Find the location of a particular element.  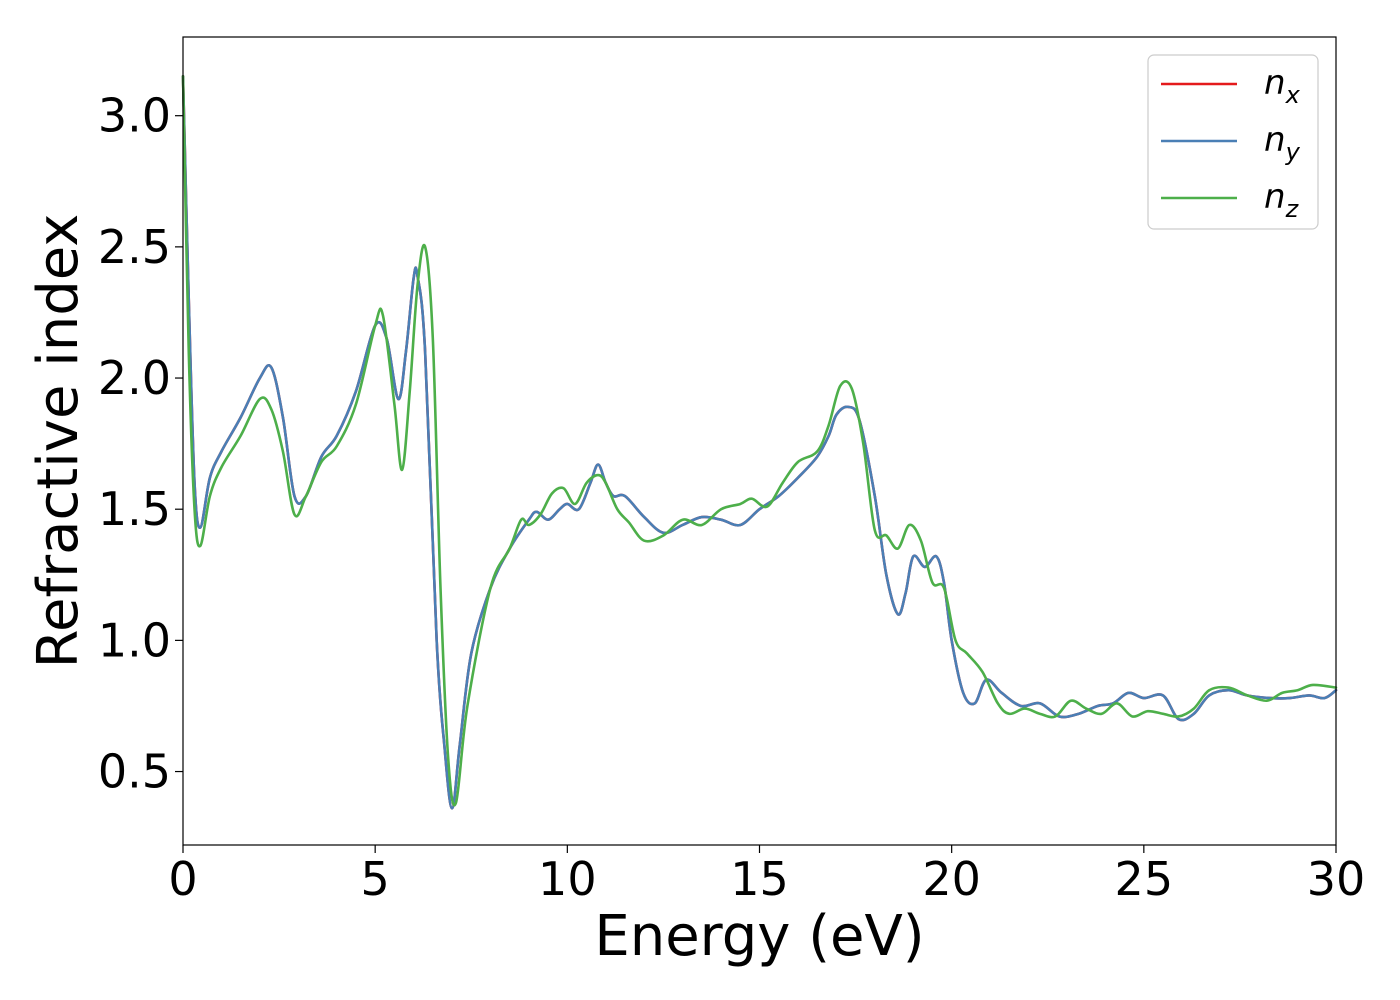

y-tick-label: 2.0 is located at coordinates (134, 378).